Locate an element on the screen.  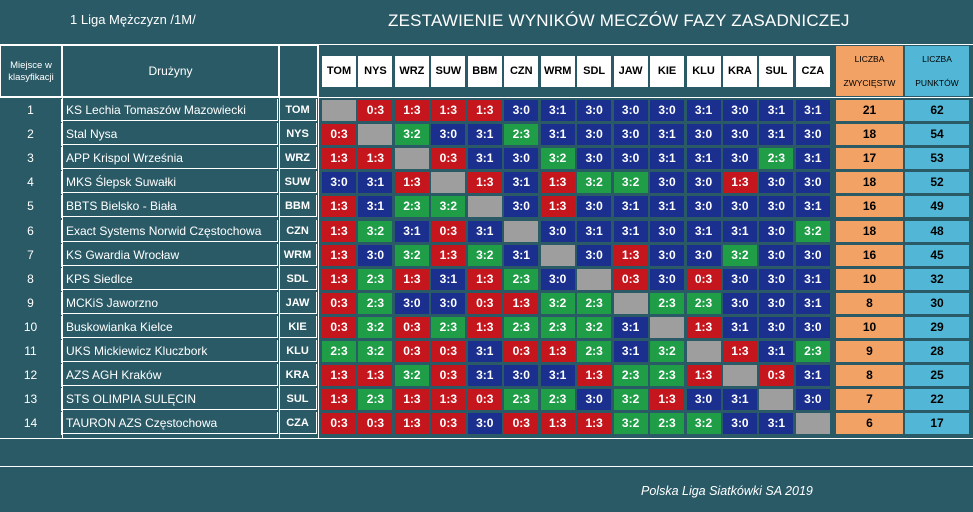
row-team-name: KS Gwardia Wrocław is located at coordinates (170, 254).